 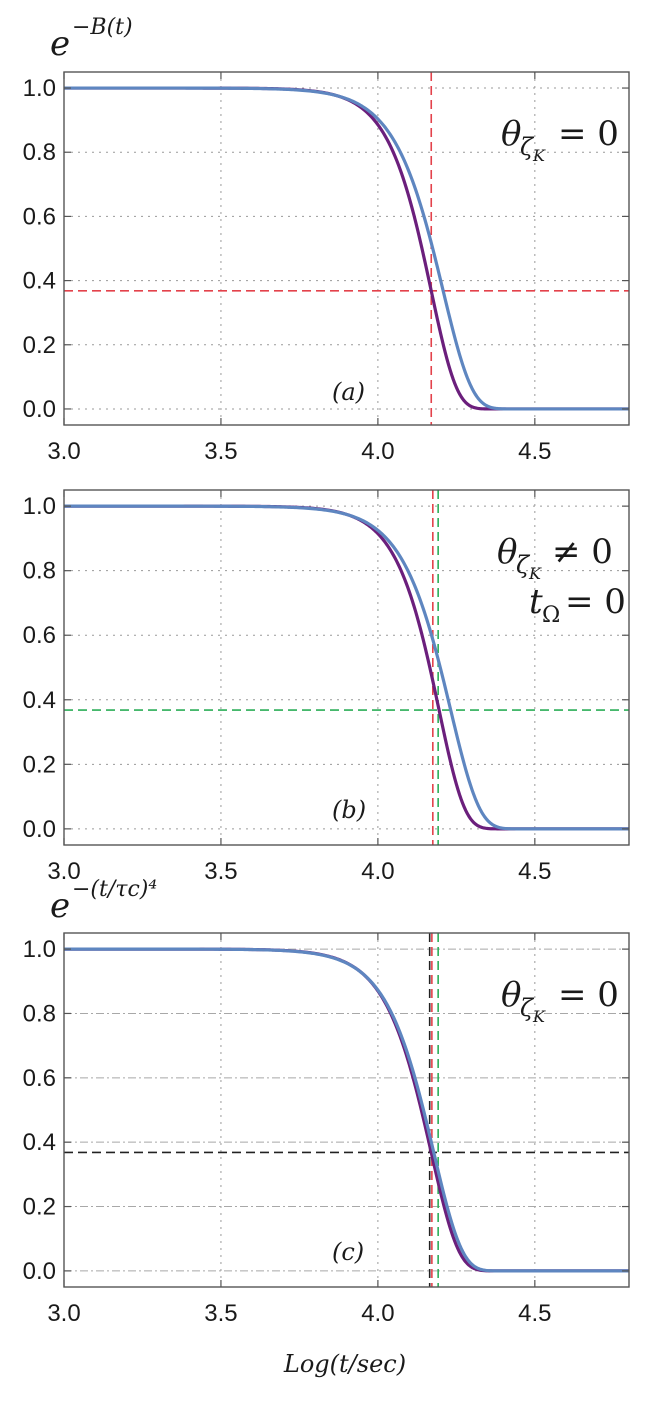 What do you see at coordinates (348, 1252) in the screenshot?
I see `panel-c-tag: (c)` at bounding box center [348, 1252].